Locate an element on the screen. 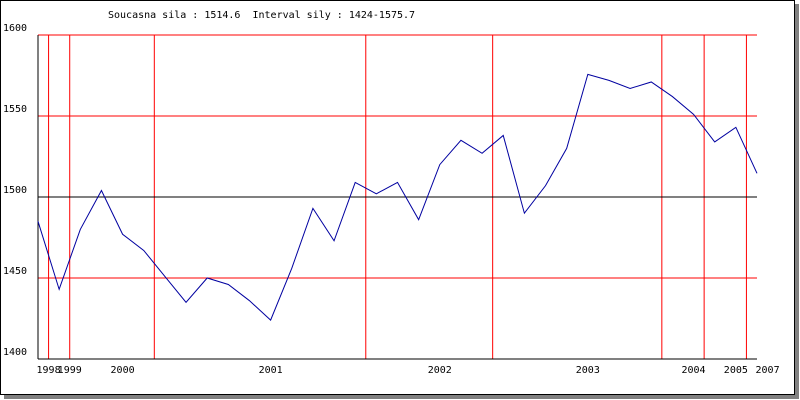 Image resolution: width=800 pixels, height=400 pixels. x-tick-label: 1999 is located at coordinates (70, 370).